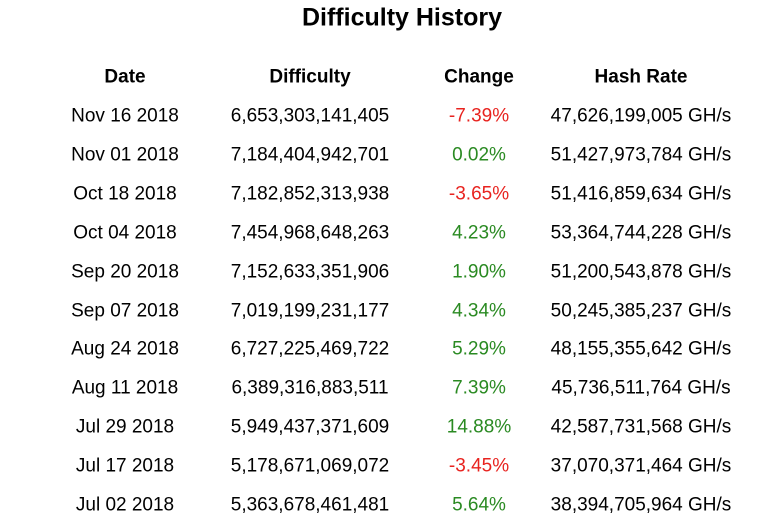  Describe the element at coordinates (310, 233) in the screenshot. I see `difficulty-cell: 7,454,968,648,263` at that location.